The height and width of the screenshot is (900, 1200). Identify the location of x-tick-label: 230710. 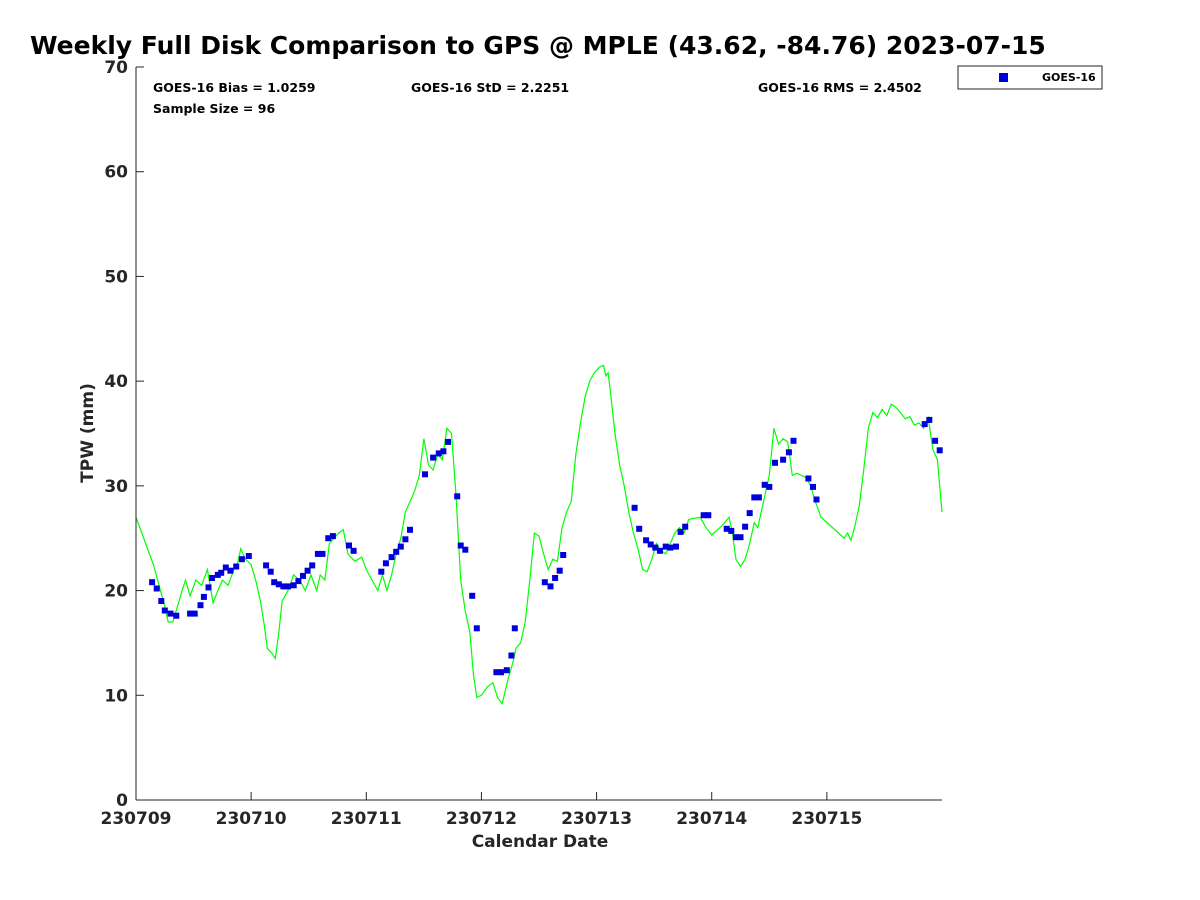
(251, 819).